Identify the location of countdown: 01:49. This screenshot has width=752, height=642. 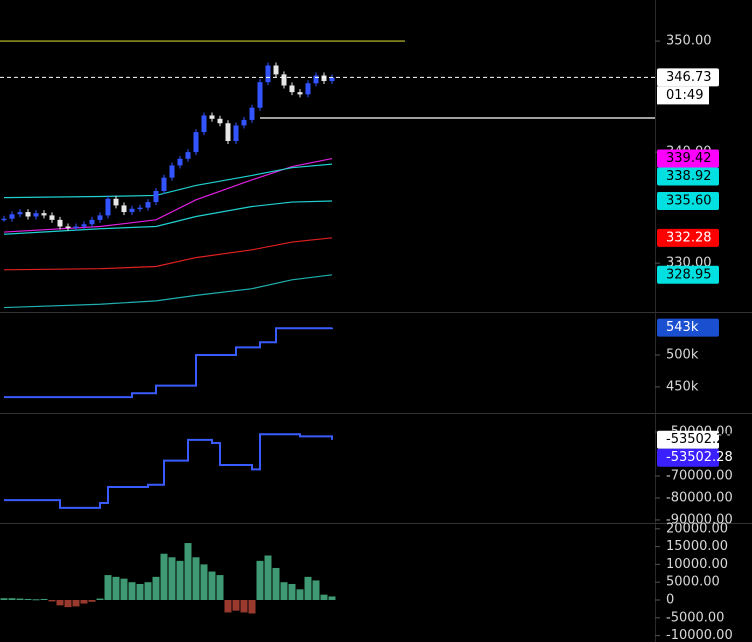
(684, 95).